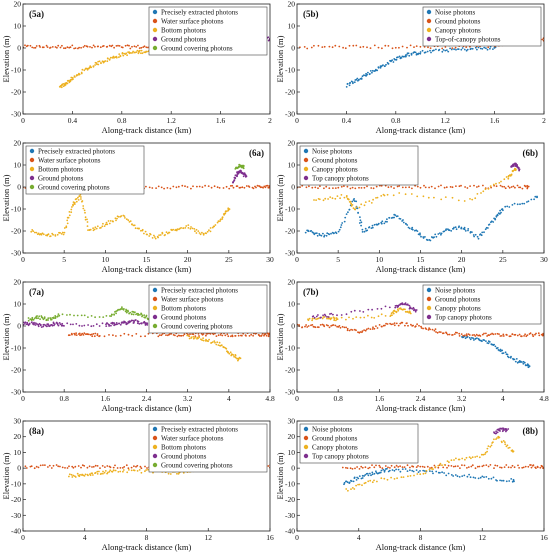 This screenshot has width=550, height=556. I want to click on x-tick-label: 25, so click(229, 259).